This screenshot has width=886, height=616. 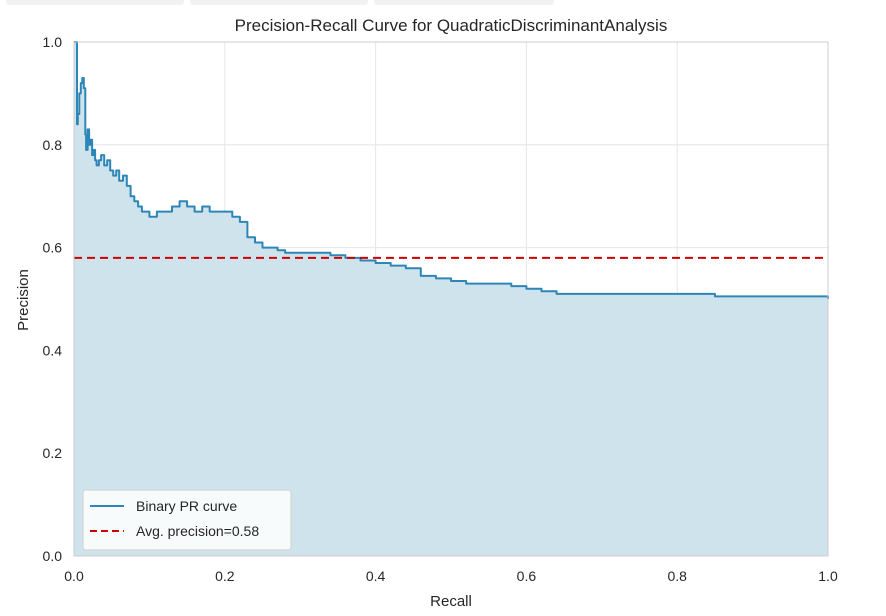 What do you see at coordinates (225, 576) in the screenshot?
I see `x-tick-label-1: 0.2` at bounding box center [225, 576].